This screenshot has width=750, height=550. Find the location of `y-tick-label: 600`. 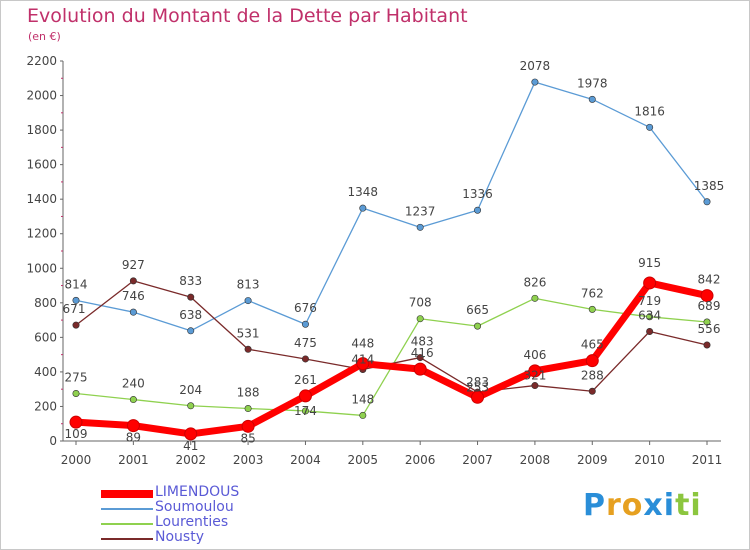

y-tick-label: 600 is located at coordinates (45, 337).